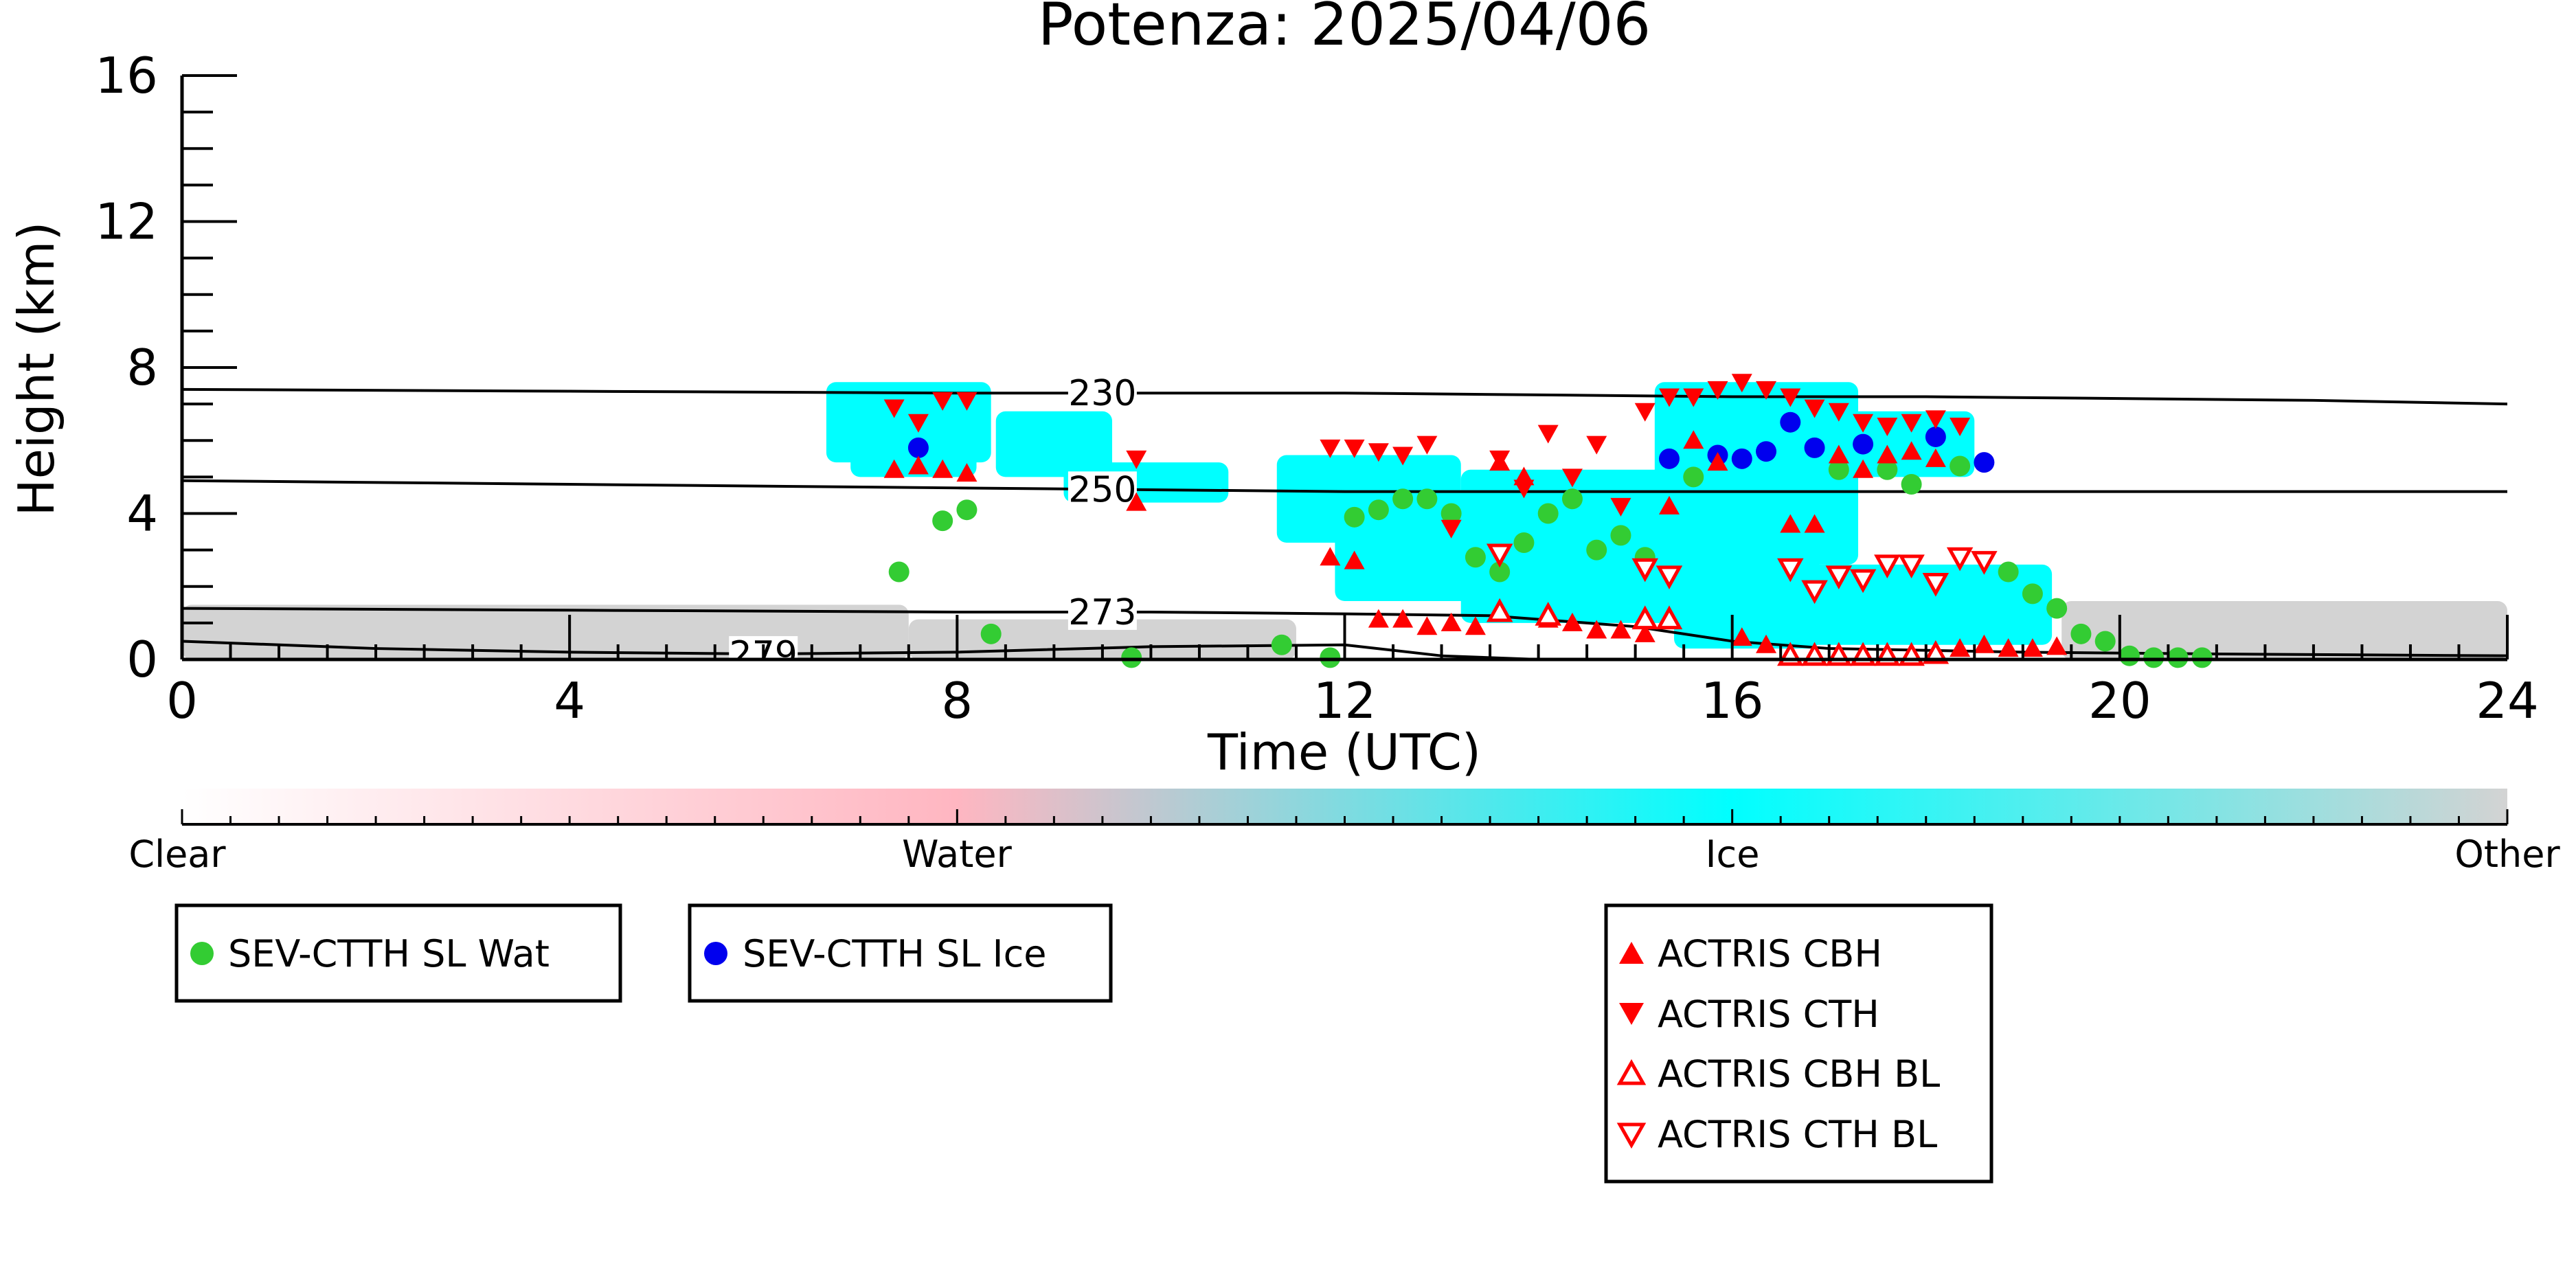  I want to click on legend-cbh-marker, so click(1631, 953).